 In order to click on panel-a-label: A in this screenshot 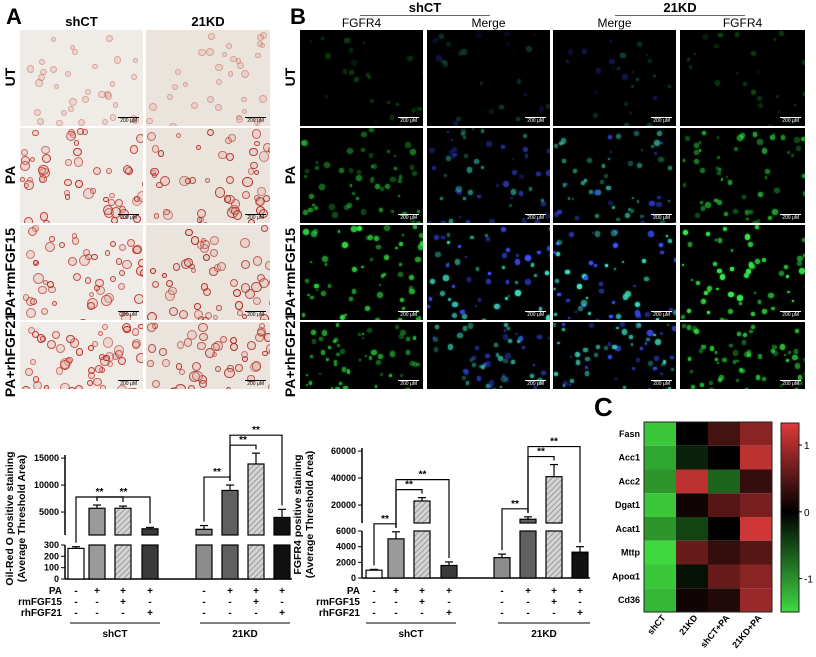, I will do `click(14, 16)`.